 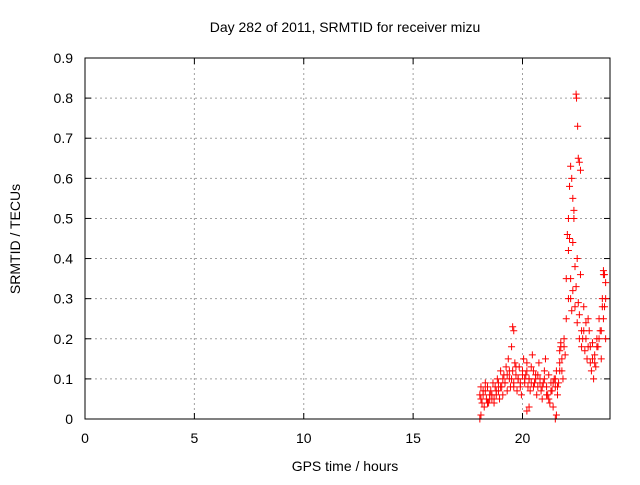 What do you see at coordinates (64, 98) in the screenshot?
I see `y-tick-label: 0.8` at bounding box center [64, 98].